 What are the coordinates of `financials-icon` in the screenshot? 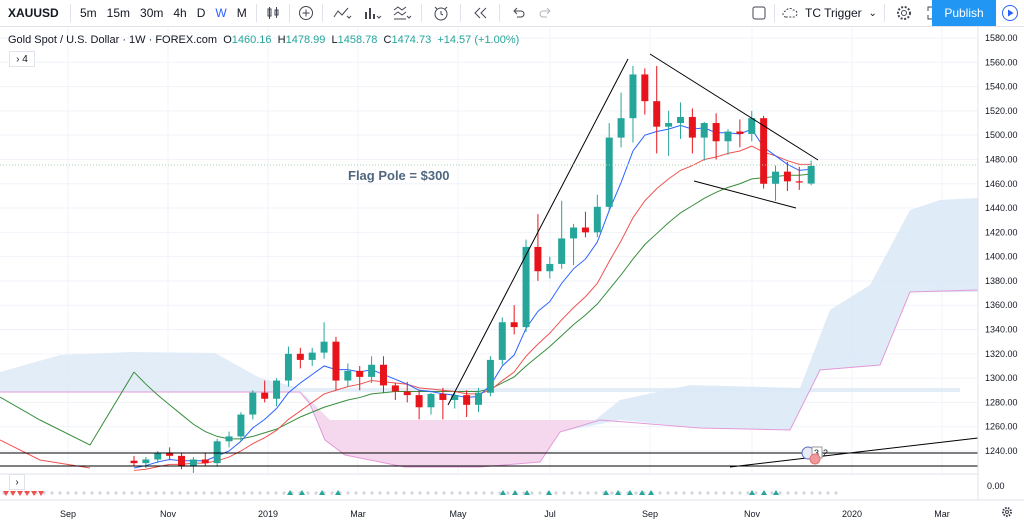 It's located at (372, 13).